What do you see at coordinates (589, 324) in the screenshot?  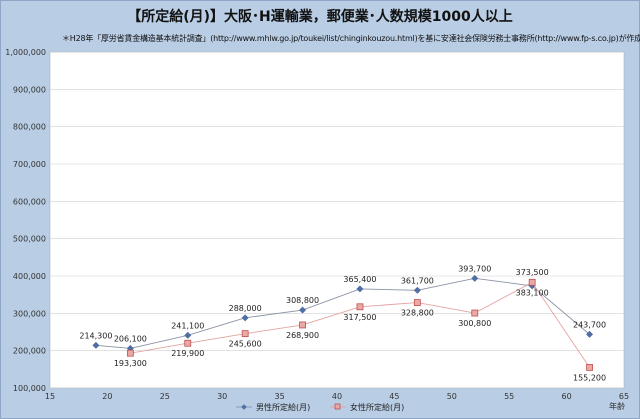 I see `data-label: 243,700` at bounding box center [589, 324].